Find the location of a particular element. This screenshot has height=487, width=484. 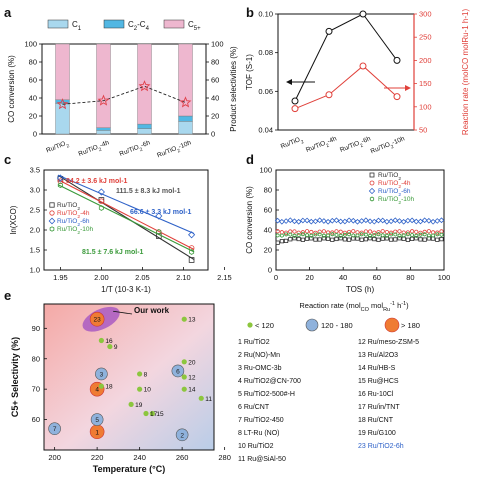

y2-tick-label: 150 is located at coordinates (425, 83).